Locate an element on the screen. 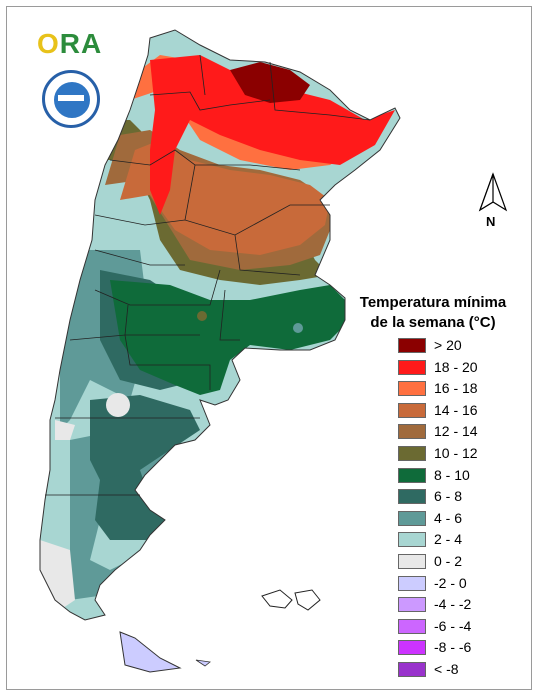 Image resolution: width=538 pixels, height=696 pixels. cold-spot is located at coordinates (298, 328).